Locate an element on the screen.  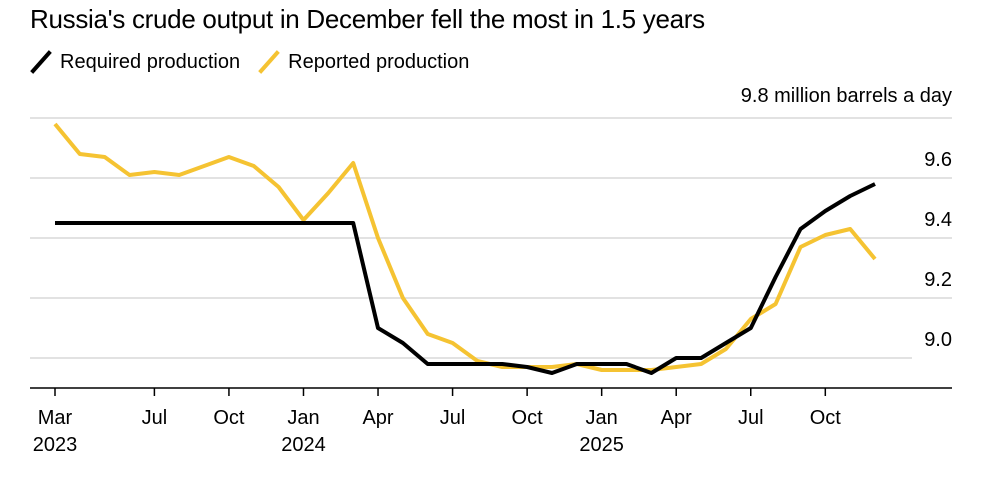
y-tick-label: 9.2 is located at coordinates (938, 280).